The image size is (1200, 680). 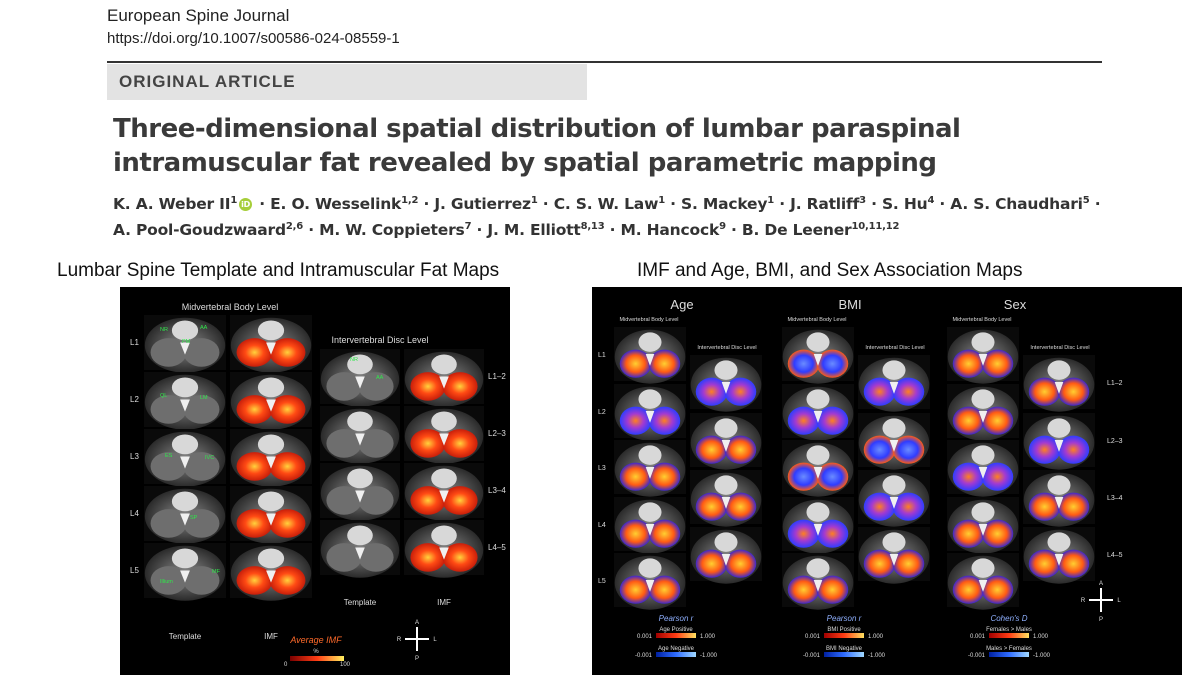 I want to click on orcid-icon: iD, so click(x=246, y=205).